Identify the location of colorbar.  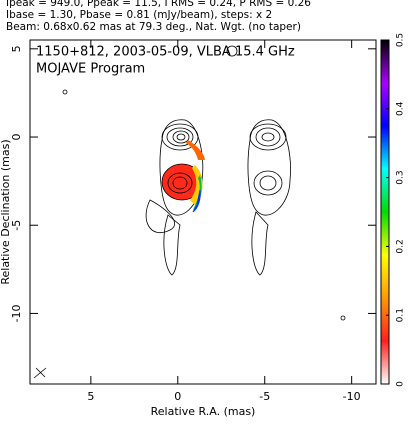
(385, 212).